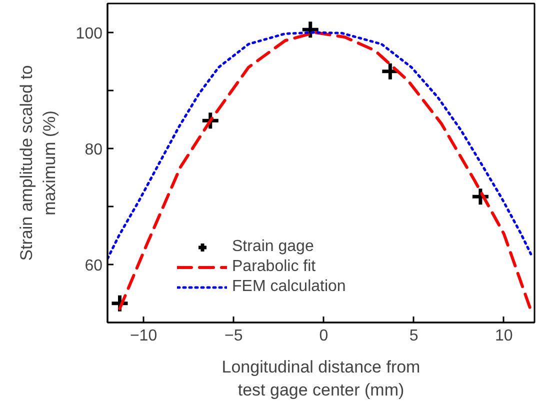 The height and width of the screenshot is (417, 536). Describe the element at coordinates (144, 336) in the screenshot. I see `x-tick-label: −10` at that location.